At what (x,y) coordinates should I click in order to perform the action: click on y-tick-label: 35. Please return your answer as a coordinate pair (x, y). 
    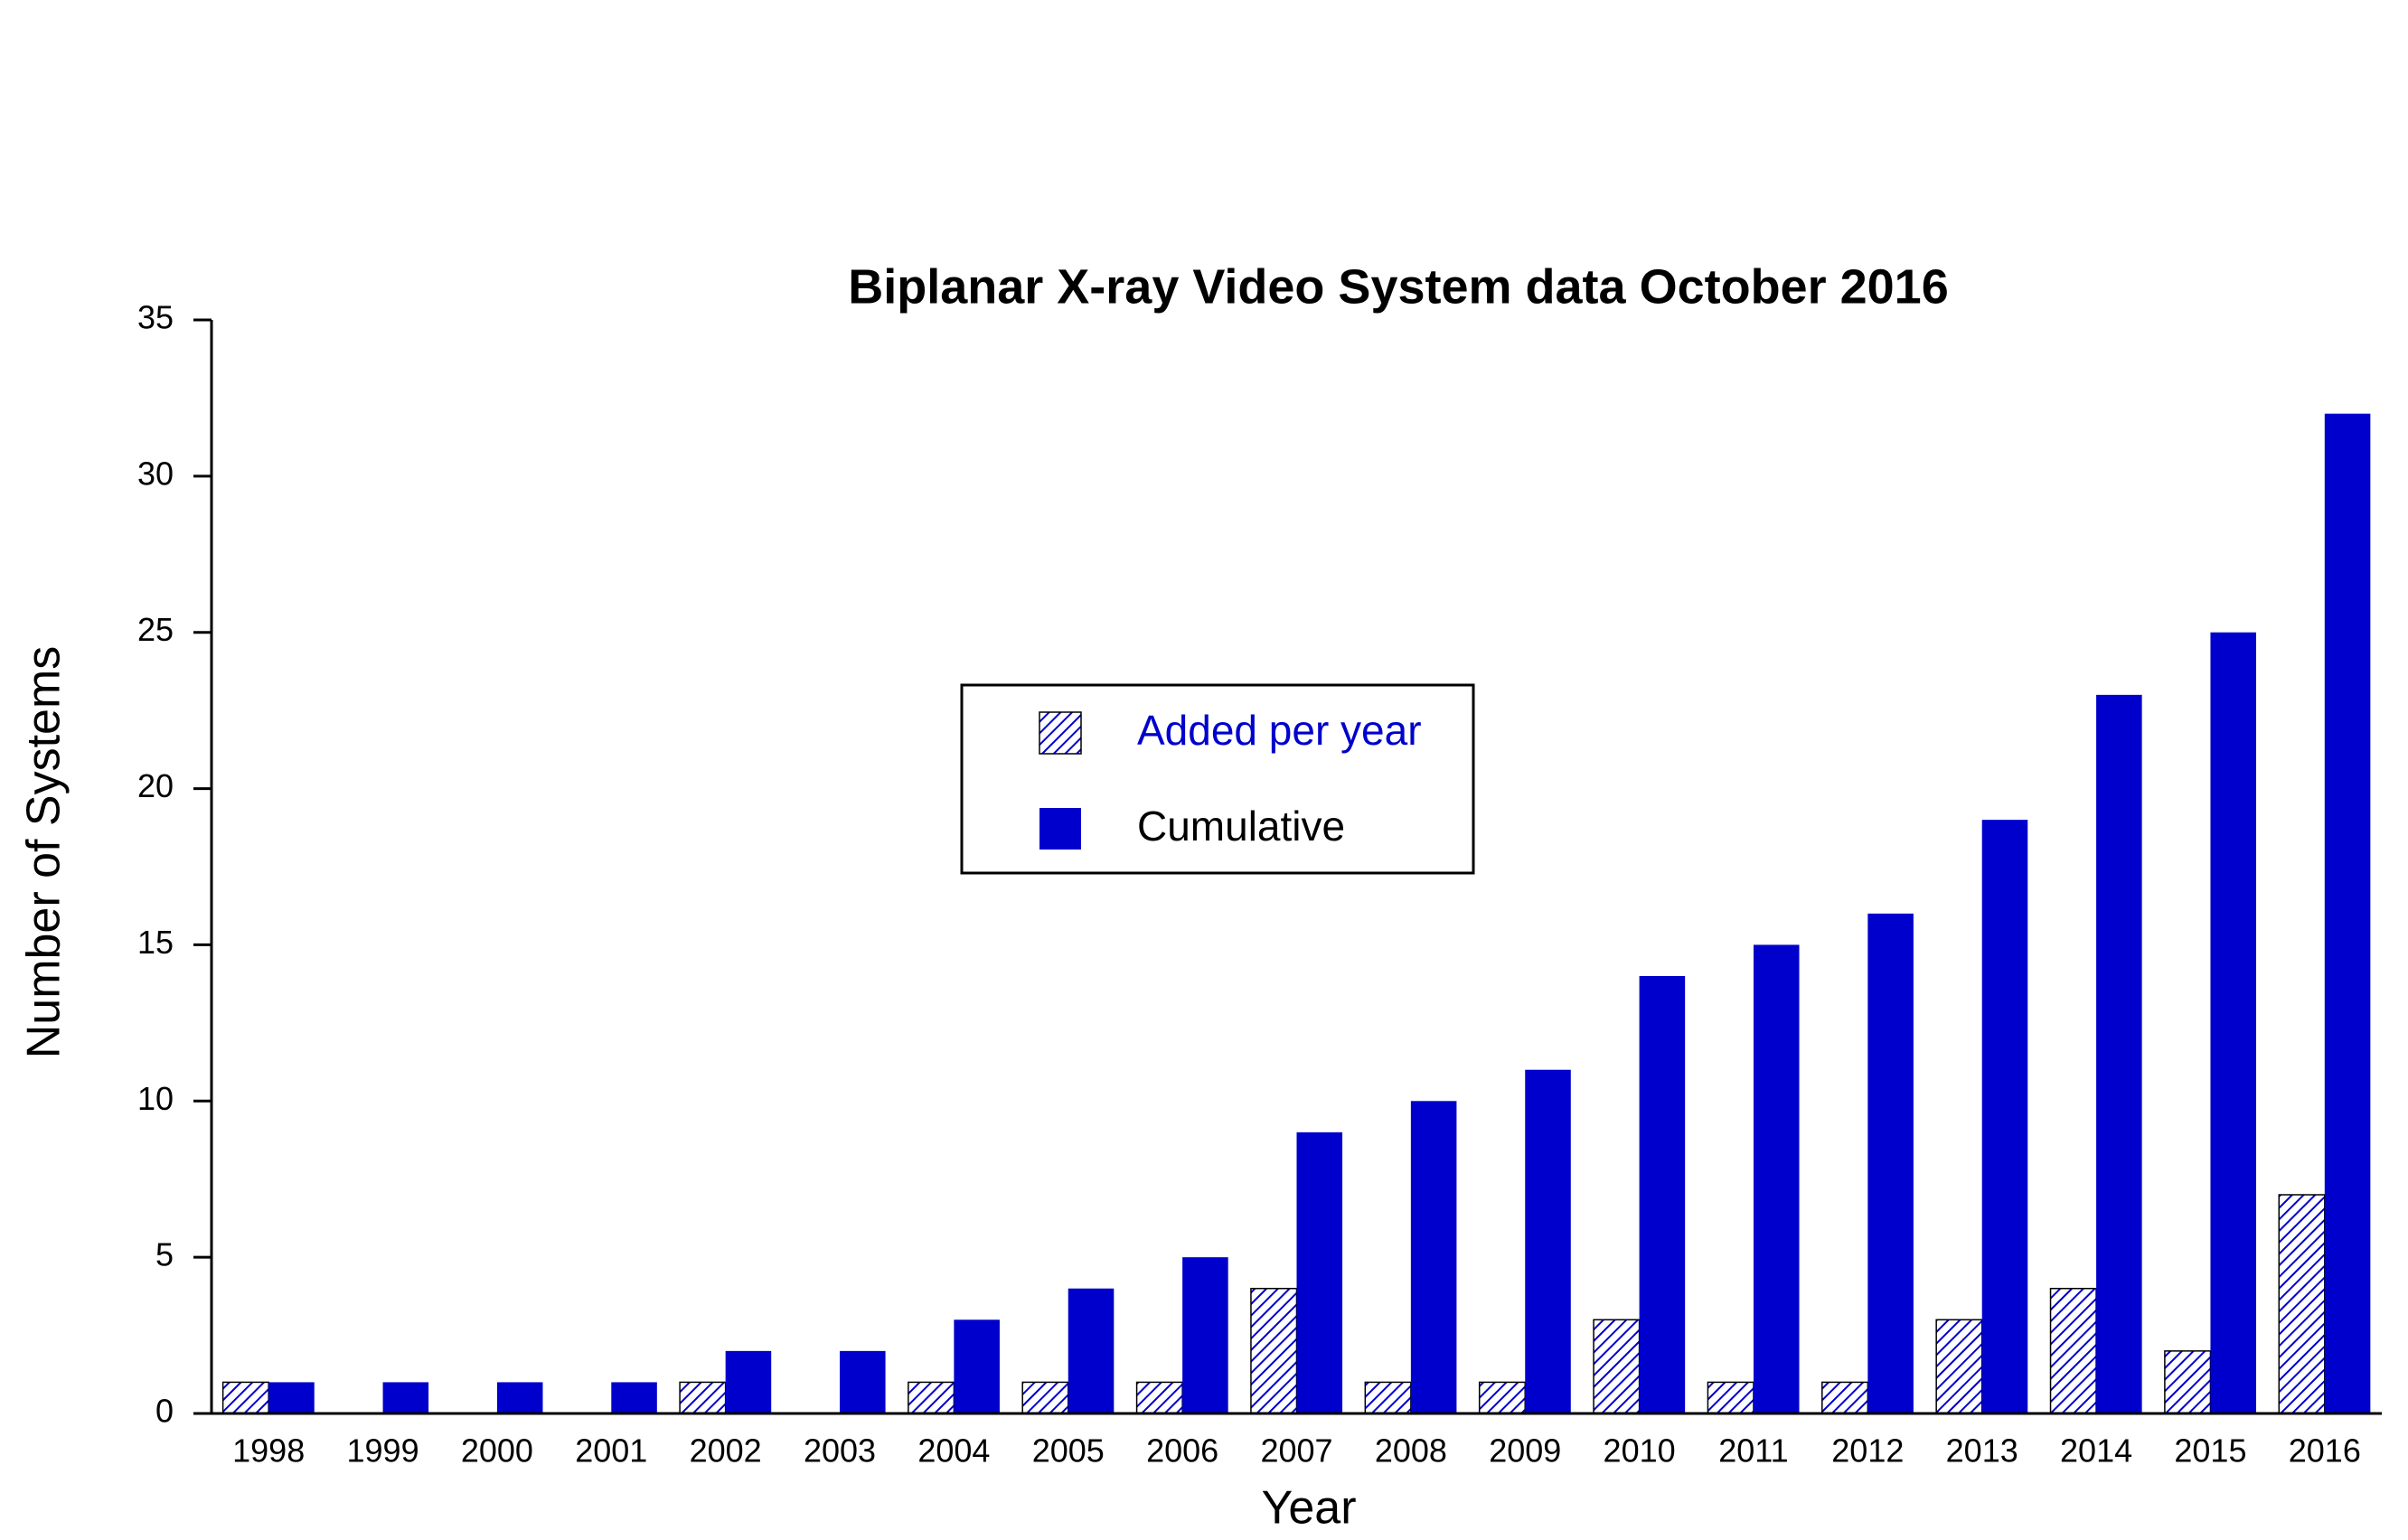
    Looking at the image, I should click on (155, 317).